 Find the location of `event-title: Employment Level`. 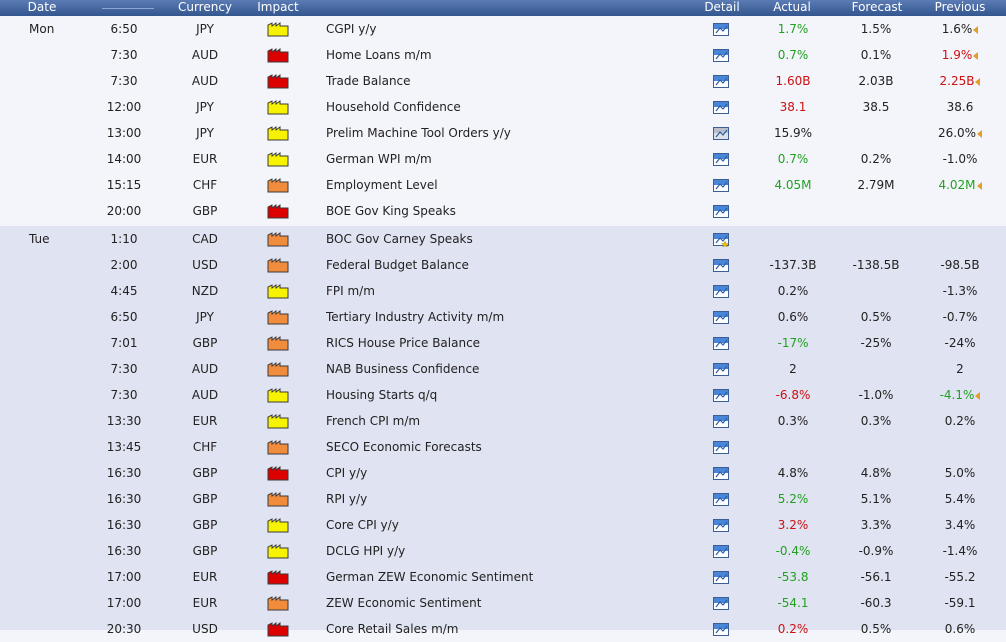

event-title: Employment Level is located at coordinates (382, 185).